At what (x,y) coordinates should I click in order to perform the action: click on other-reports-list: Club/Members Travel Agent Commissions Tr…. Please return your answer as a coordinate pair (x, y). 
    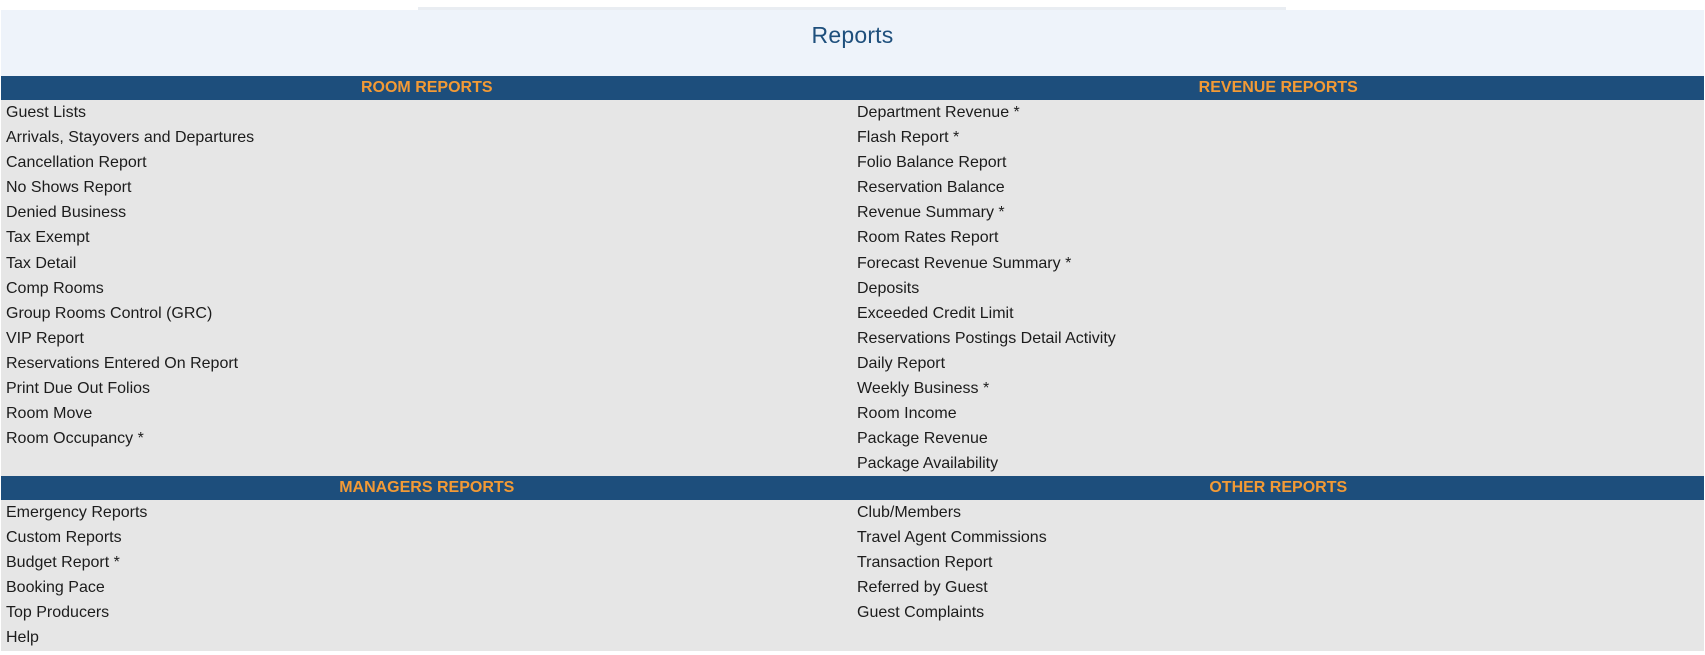
    Looking at the image, I should click on (1277, 562).